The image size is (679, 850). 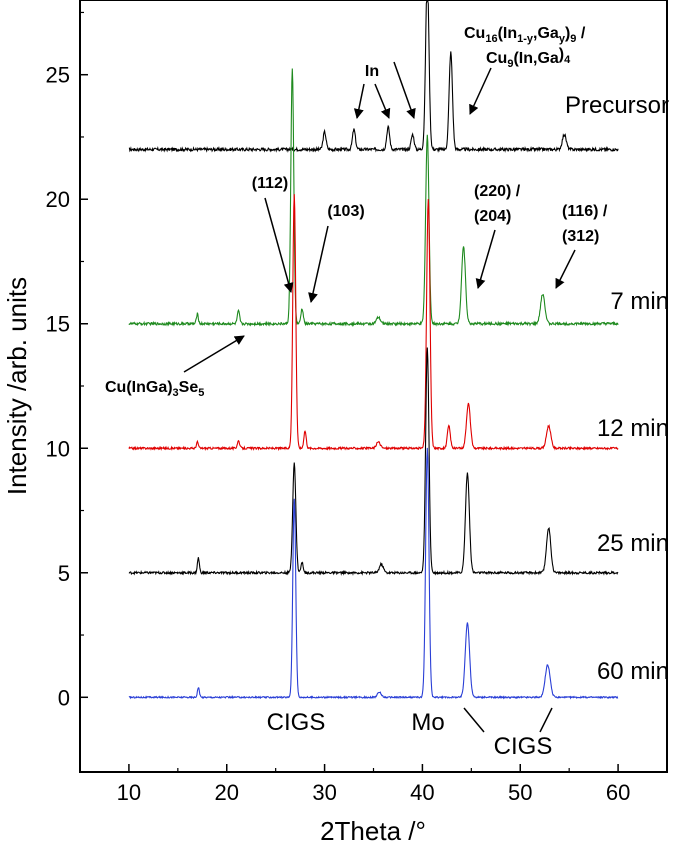 What do you see at coordinates (64, 573) in the screenshot?
I see `y-tick-label: 5` at bounding box center [64, 573].